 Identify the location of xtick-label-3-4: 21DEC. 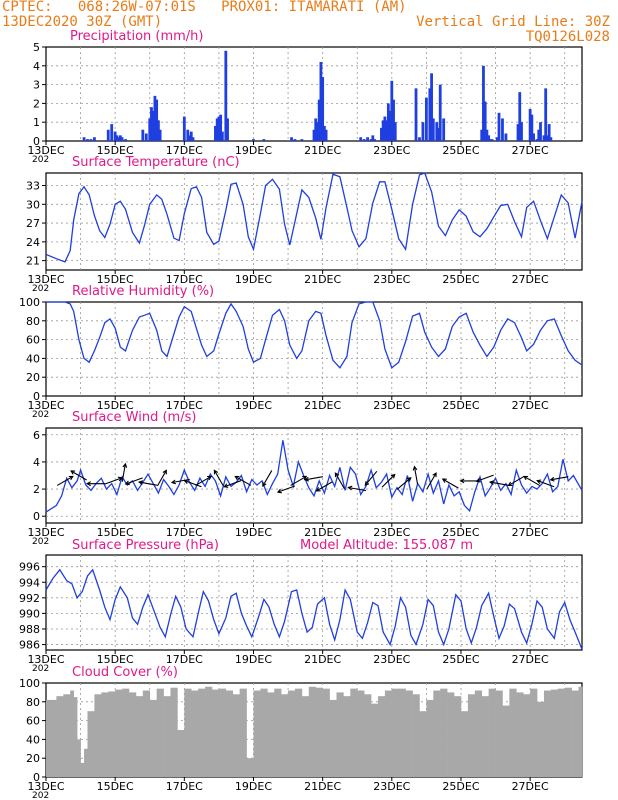
(322, 405).